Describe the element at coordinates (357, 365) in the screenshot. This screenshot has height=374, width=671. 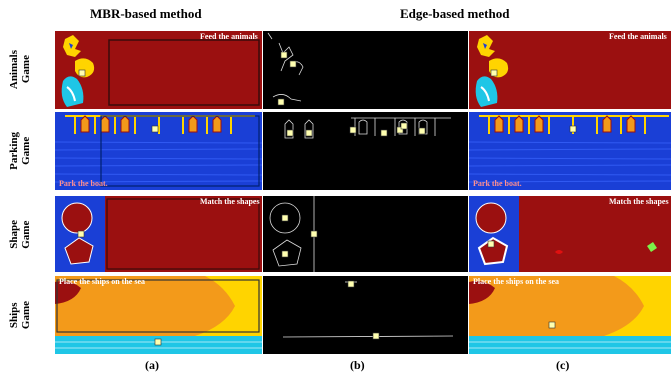
I see `subfigure-label-b: (b)` at that location.